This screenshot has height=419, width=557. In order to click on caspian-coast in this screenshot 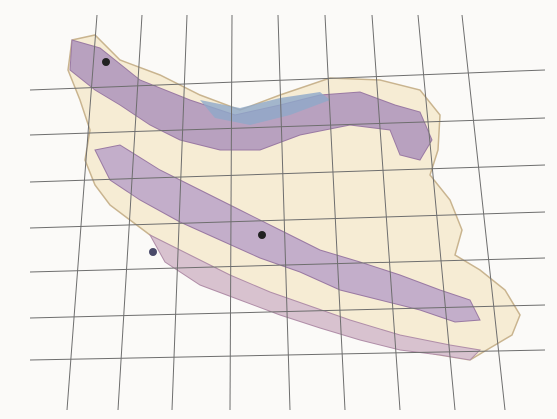, I will do `click(265, 108)`.